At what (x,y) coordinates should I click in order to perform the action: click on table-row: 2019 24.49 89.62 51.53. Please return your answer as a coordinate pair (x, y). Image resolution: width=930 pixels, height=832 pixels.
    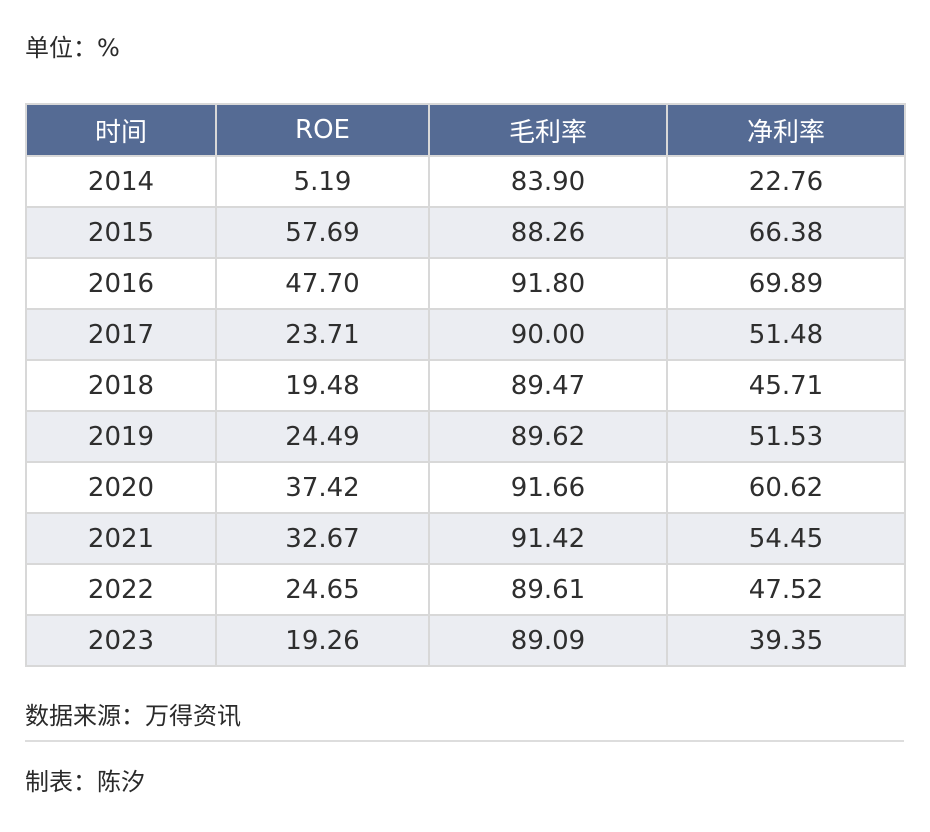
    Looking at the image, I should click on (465, 436).